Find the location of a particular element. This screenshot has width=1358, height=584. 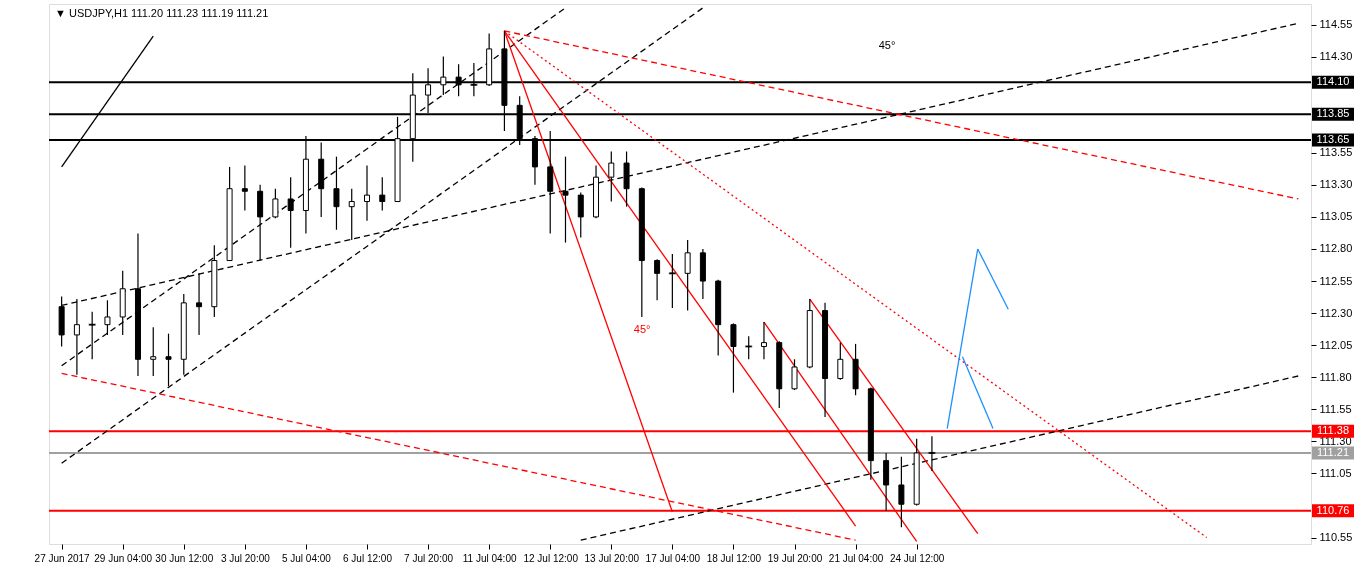

x-tick-label: 11 Jul 04:00 is located at coordinates (489, 558).